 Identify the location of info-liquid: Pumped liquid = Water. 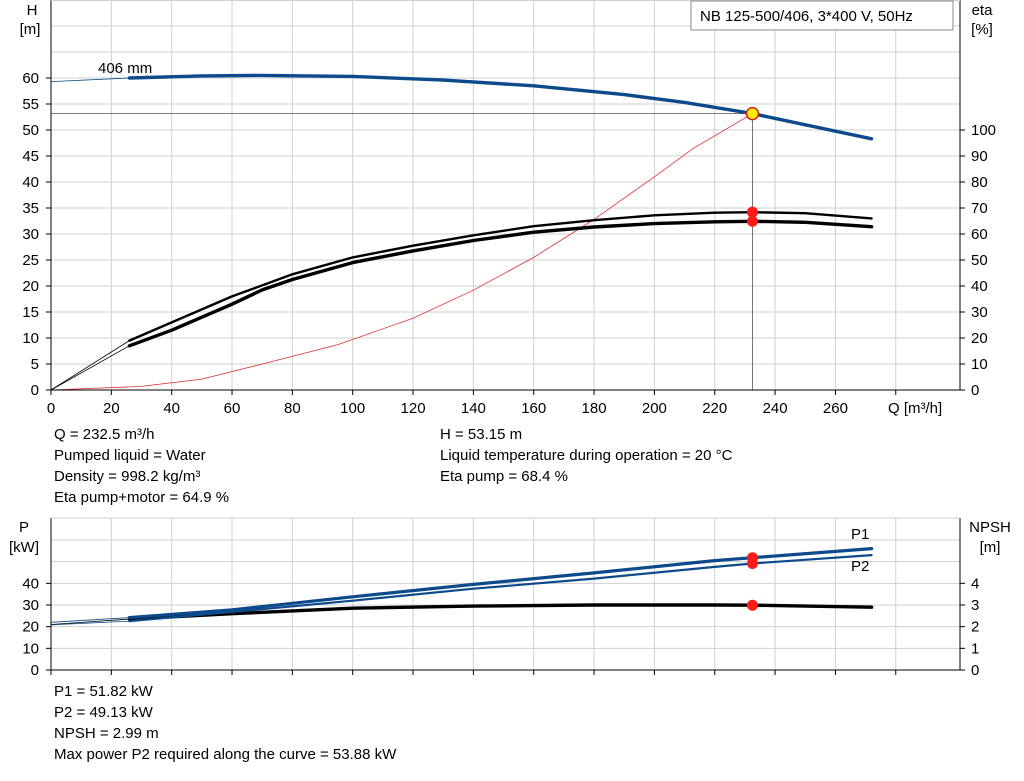
(130, 455).